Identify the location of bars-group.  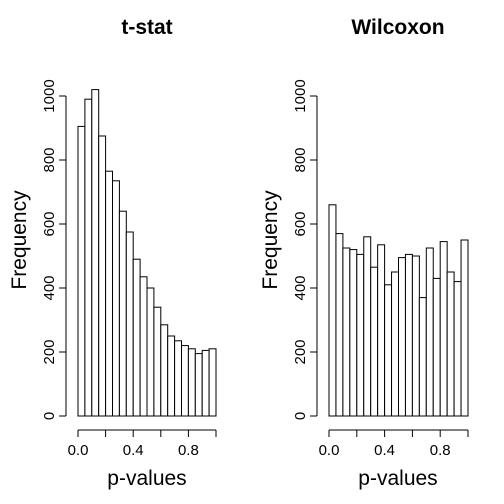
(398, 310).